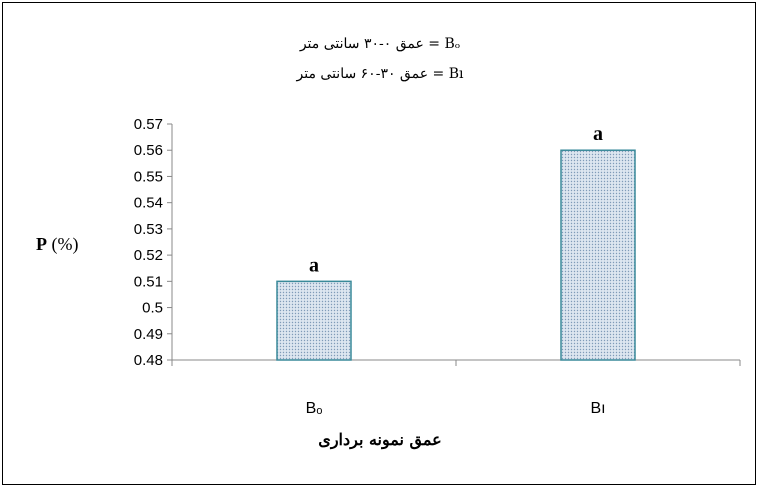 The image size is (760, 489). I want to click on x-axis-label: عمق نمونه برداری, so click(380, 439).